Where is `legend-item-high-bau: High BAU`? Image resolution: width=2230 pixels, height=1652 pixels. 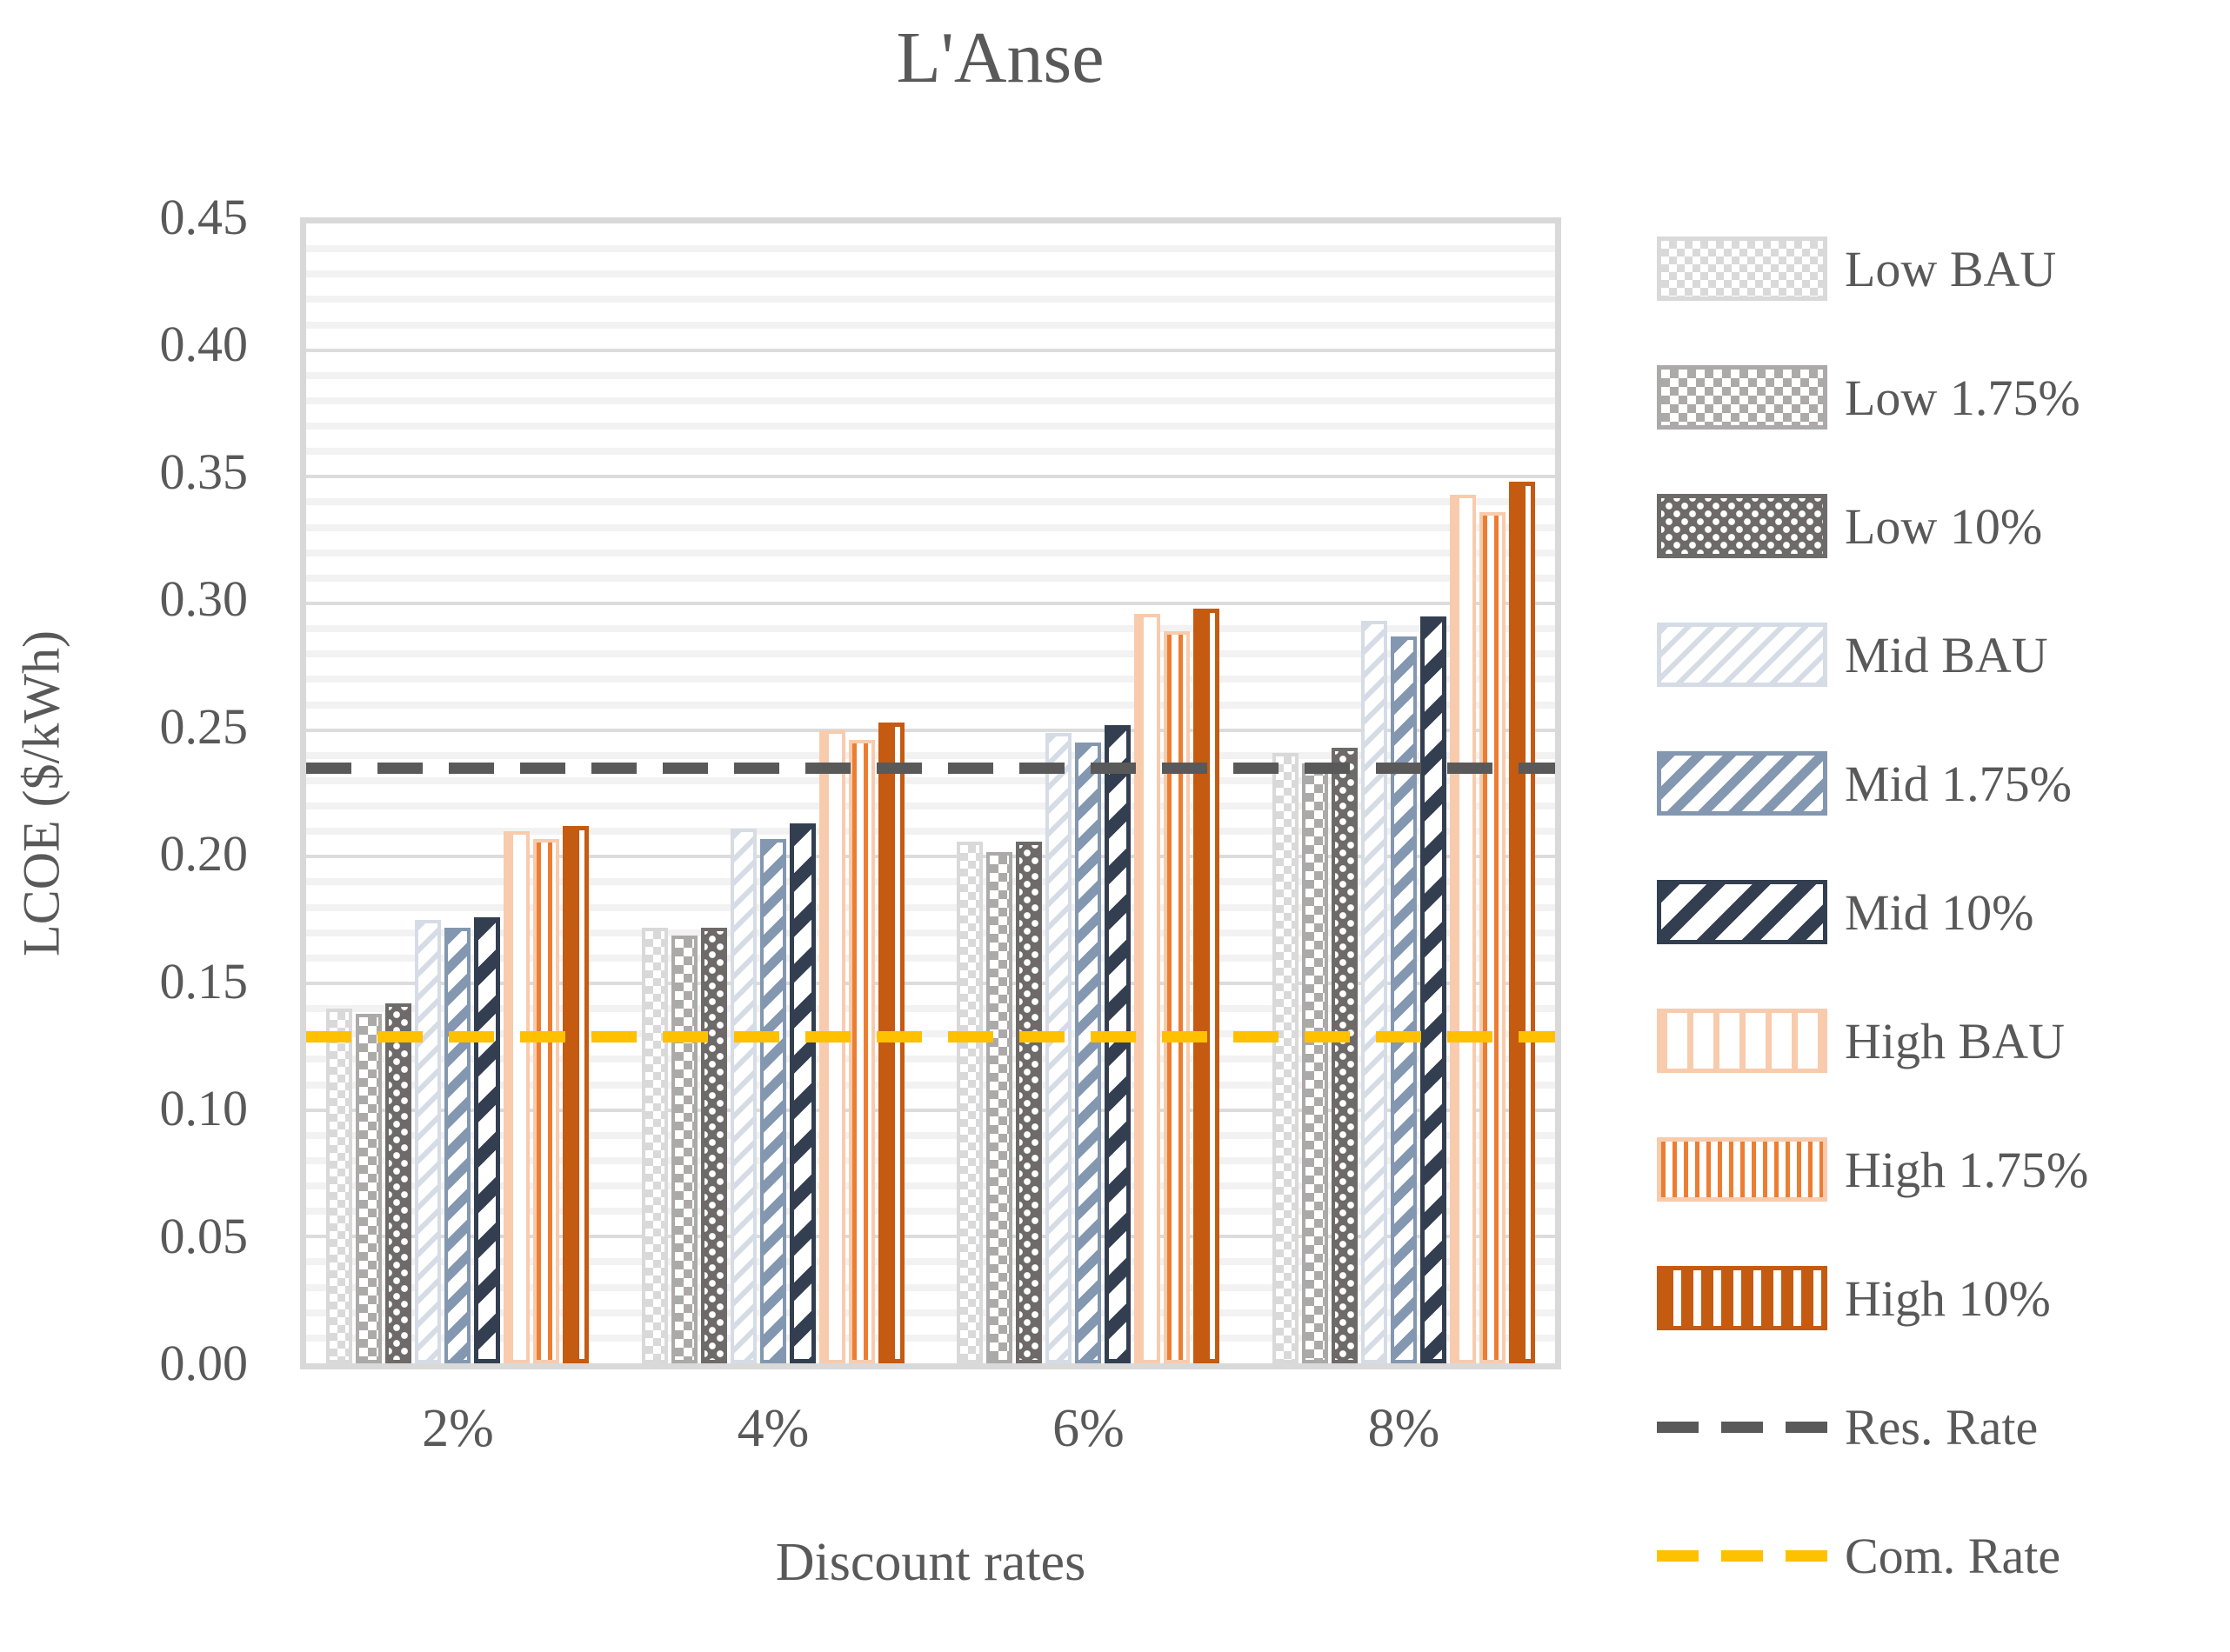 legend-item-high-bau: High BAU is located at coordinates (1942, 1041).